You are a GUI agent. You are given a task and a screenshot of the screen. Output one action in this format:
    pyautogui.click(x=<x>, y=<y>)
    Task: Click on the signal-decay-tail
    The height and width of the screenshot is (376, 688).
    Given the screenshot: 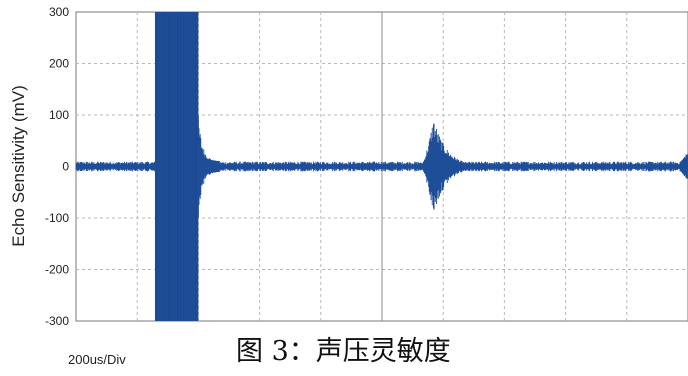 What is the action you would take?
    pyautogui.click(x=208, y=166)
    